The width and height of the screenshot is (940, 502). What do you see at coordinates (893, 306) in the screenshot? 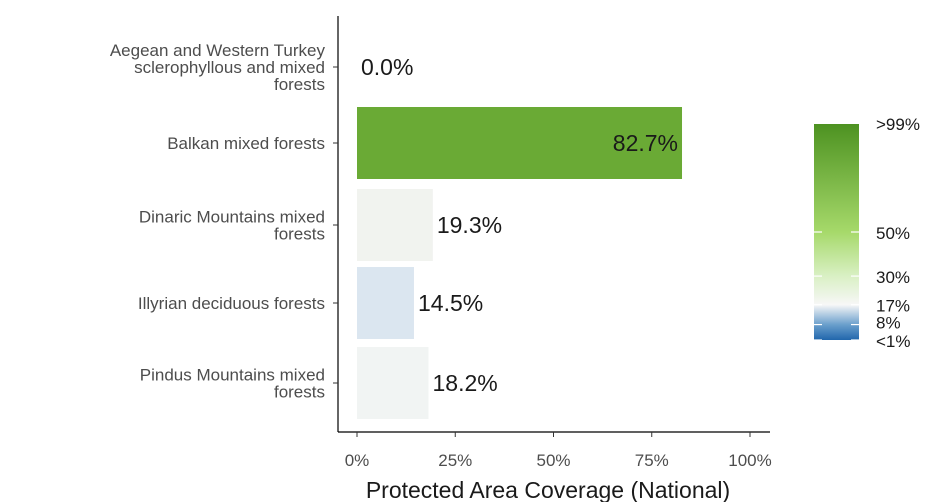
I see `colorbar-label-3: 17%` at bounding box center [893, 306].